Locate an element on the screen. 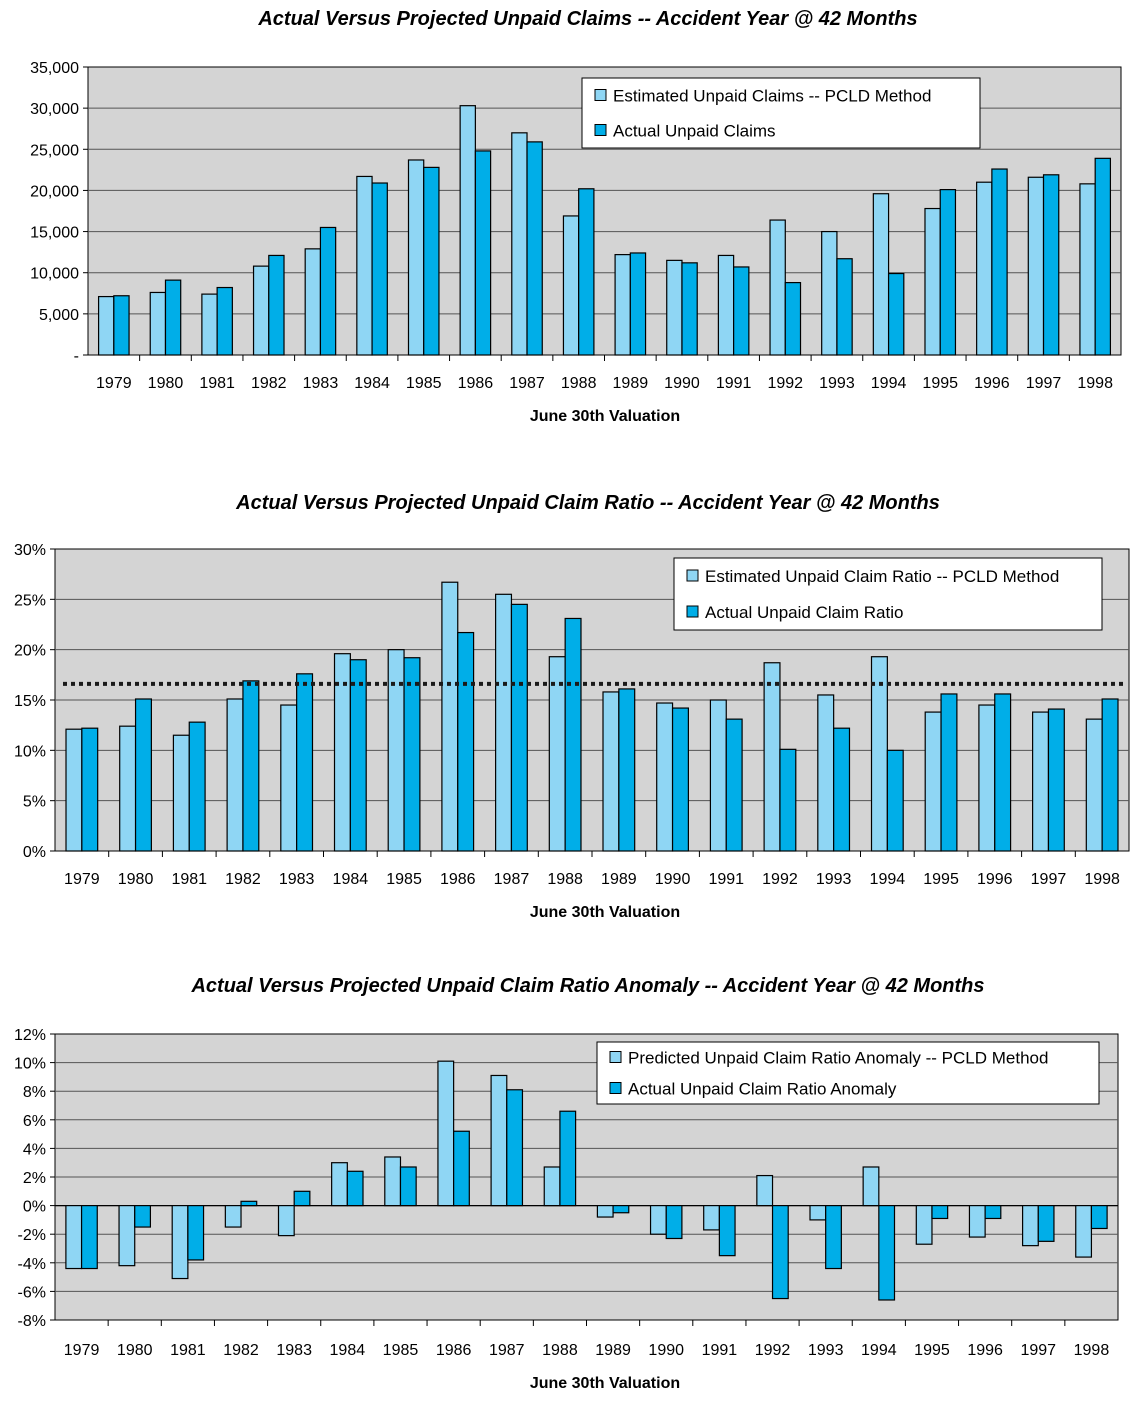 The image size is (1133, 1402). y-tick-label: 8% is located at coordinates (34, 1092).